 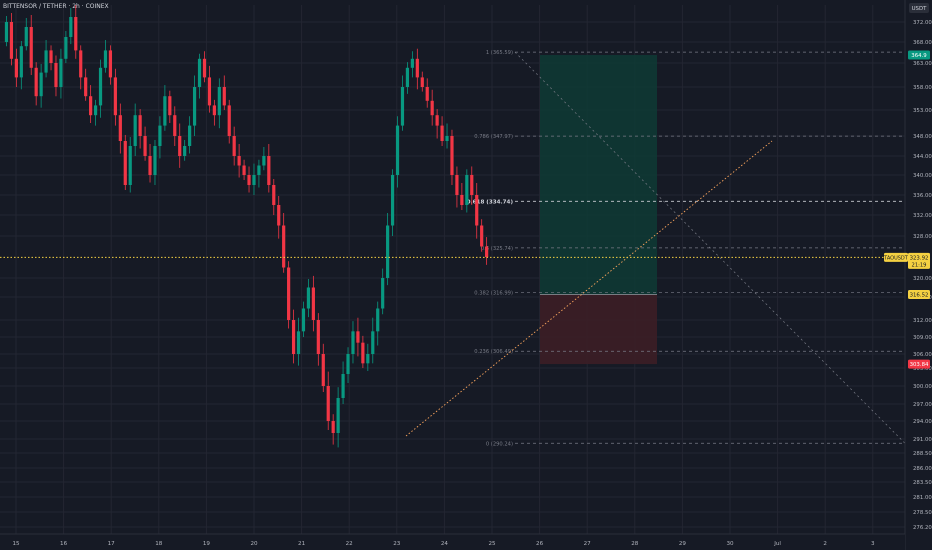 I want to click on fib-level-label: 0.618 (334.74), so click(x=490, y=202).